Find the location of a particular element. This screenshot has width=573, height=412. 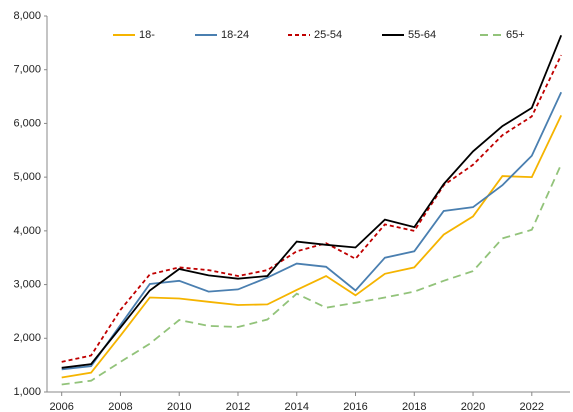

x-tick-label: 2016 is located at coordinates (355, 406).